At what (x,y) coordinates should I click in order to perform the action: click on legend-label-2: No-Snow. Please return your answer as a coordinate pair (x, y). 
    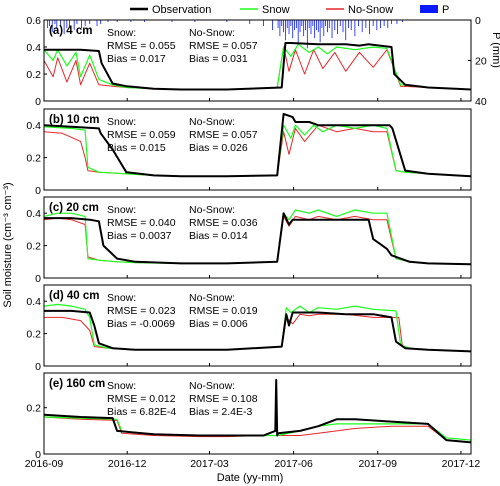
    Looking at the image, I should click on (370, 10).